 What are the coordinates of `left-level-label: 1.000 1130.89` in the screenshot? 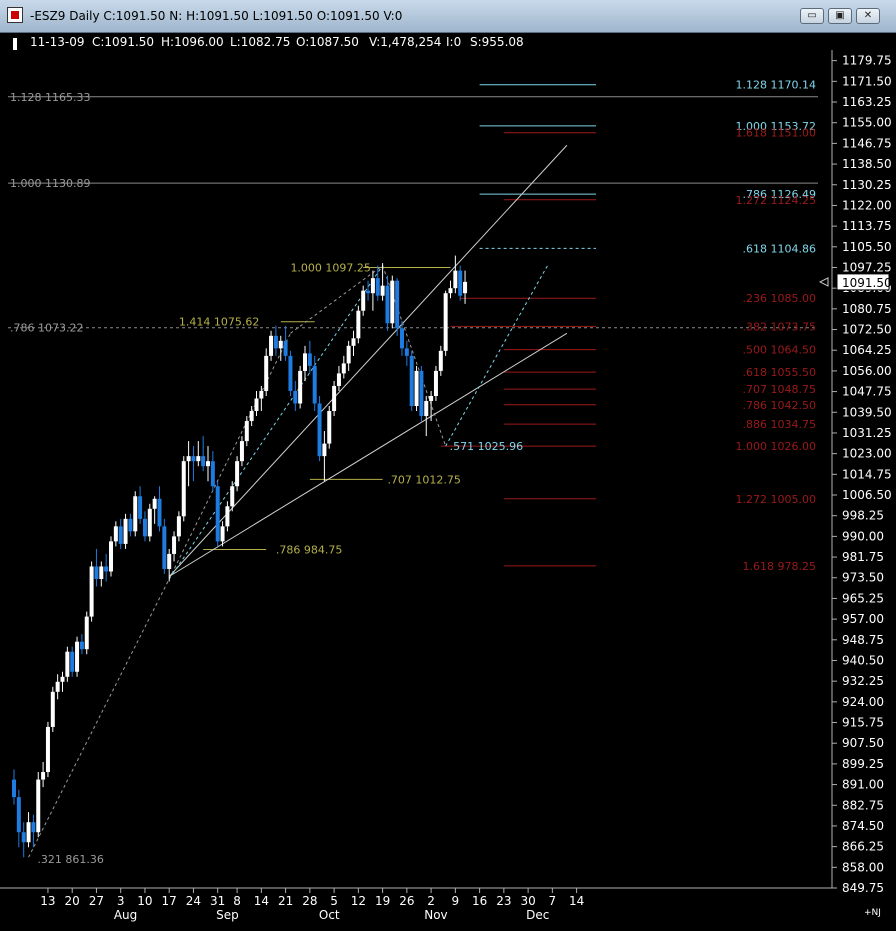 It's located at (50, 183).